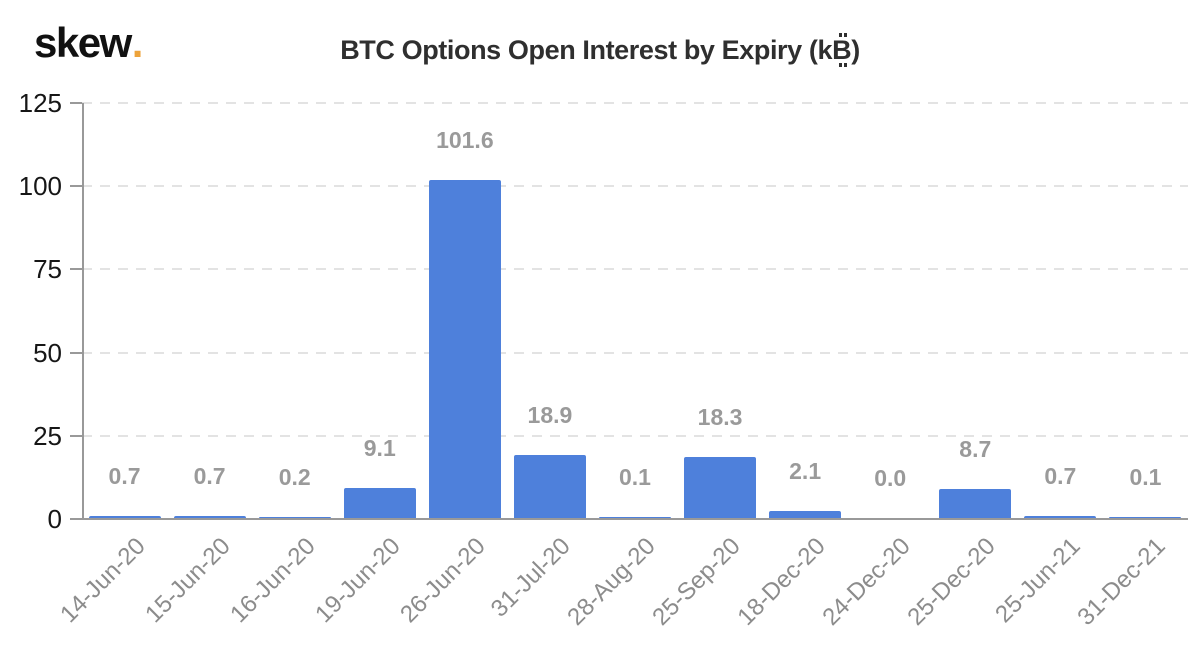 This screenshot has height=670, width=1200. I want to click on y-tick-label: 0, so click(54, 519).